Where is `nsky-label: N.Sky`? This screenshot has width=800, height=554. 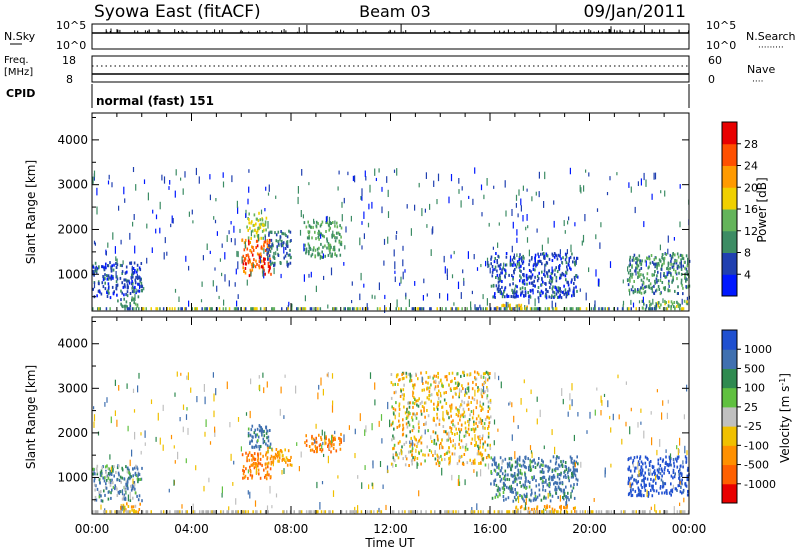 nsky-label: N.Sky is located at coordinates (20, 36).